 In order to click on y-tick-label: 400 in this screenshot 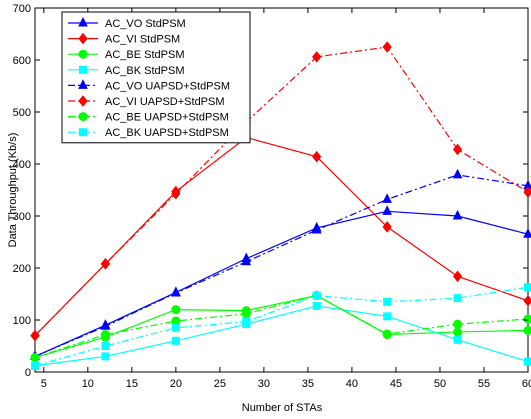, I will do `click(22, 165)`.